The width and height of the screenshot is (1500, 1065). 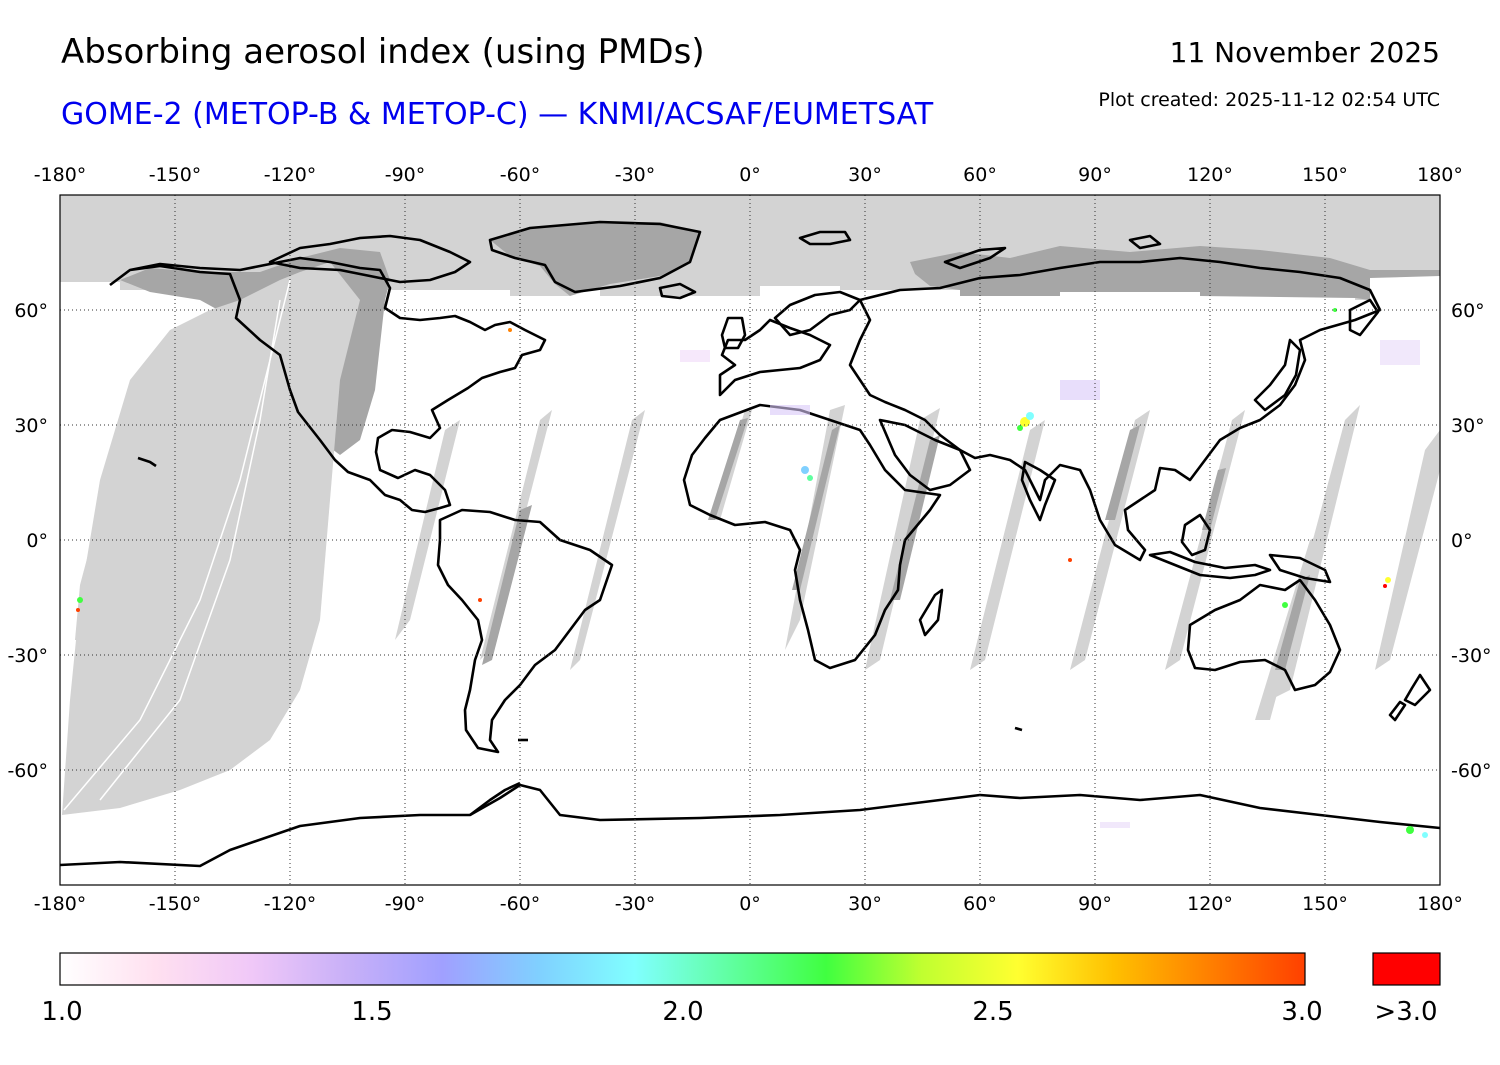 What do you see at coordinates (817, 313) in the screenshot?
I see `coastline-scandinavia` at bounding box center [817, 313].